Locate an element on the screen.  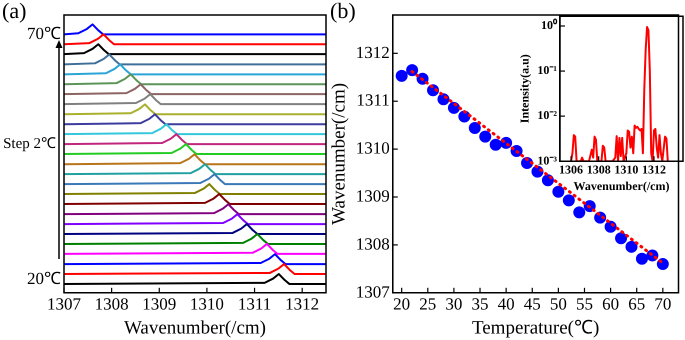
x-axis-title: Temperature(℃) is located at coordinates (536, 328).